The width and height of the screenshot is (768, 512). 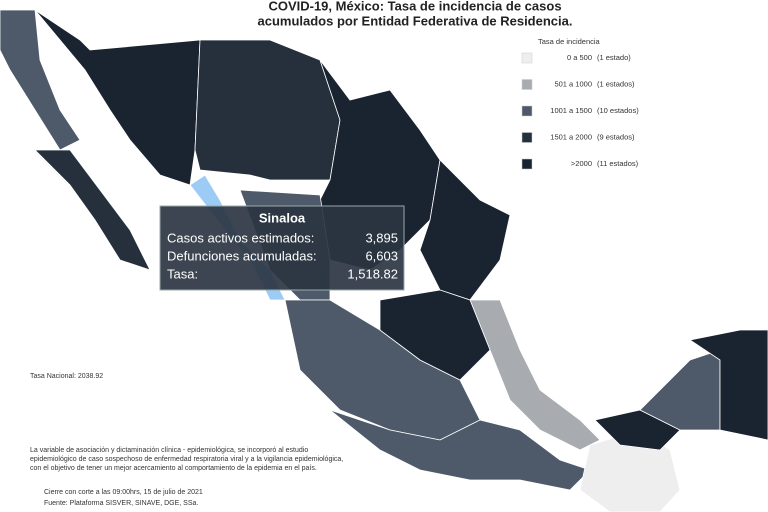 What do you see at coordinates (372, 273) in the screenshot?
I see `tooltip-value: 1,518.82` at bounding box center [372, 273].